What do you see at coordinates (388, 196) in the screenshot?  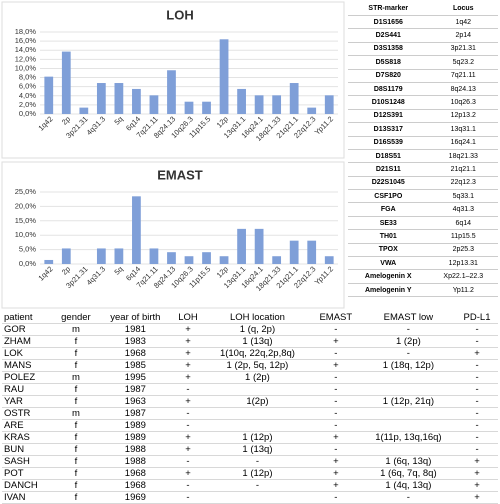 I see `table-cell: CSF1PO` at bounding box center [388, 196].